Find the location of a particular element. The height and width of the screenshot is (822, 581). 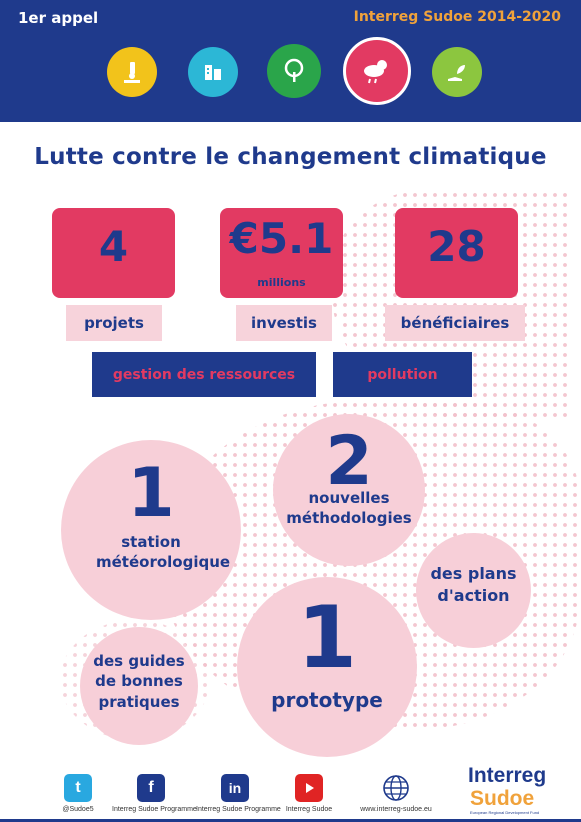

output-circle-good-practice-guides: des guides de bonnes pratiques is located at coordinates (139, 686).